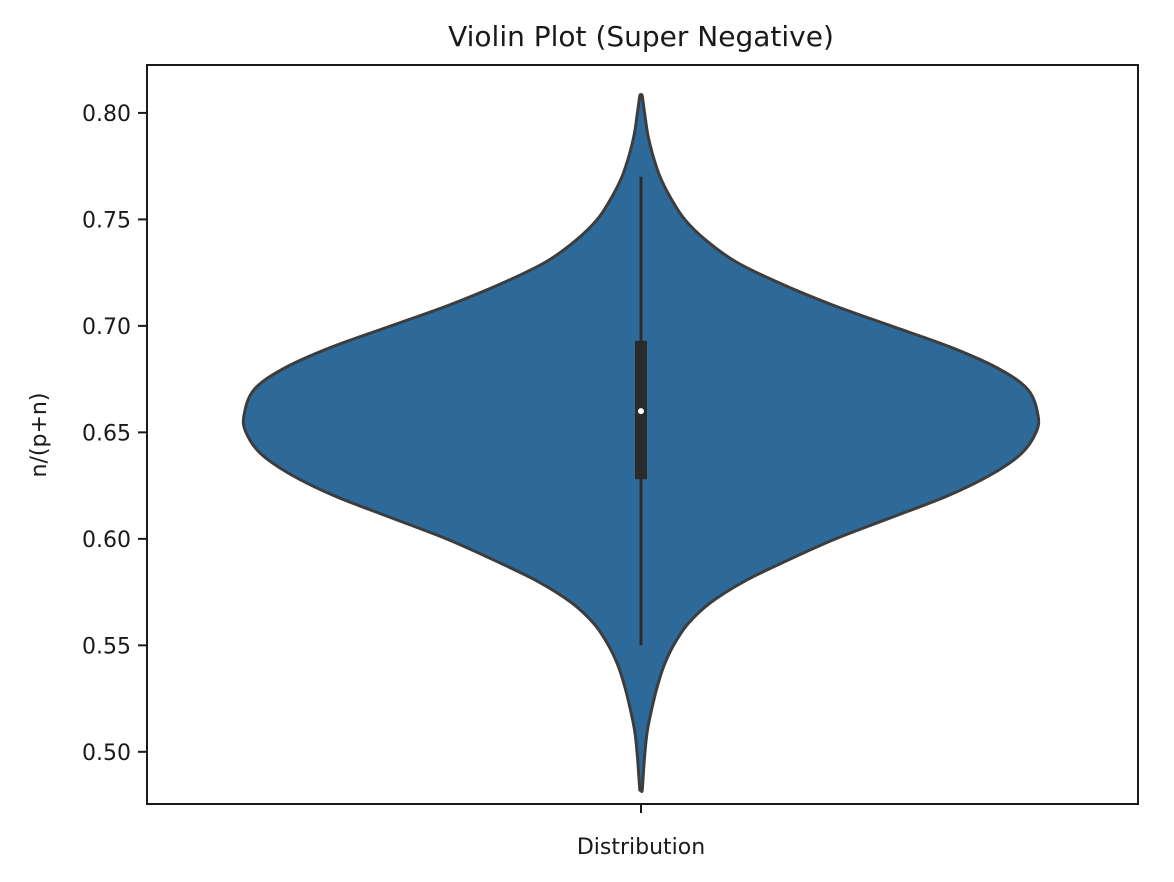 The height and width of the screenshot is (882, 1174). I want to click on inner-box-group, so click(641, 411).